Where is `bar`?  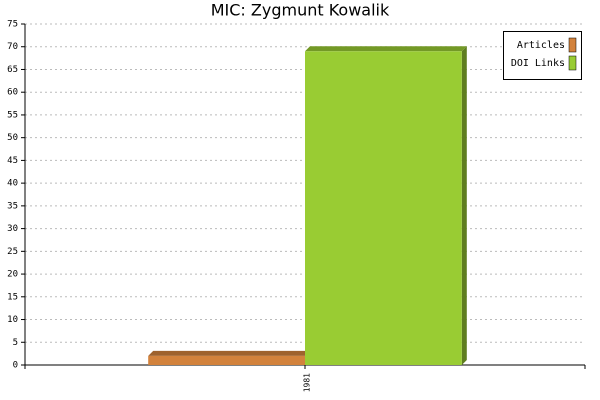 bar is located at coordinates (226, 360).